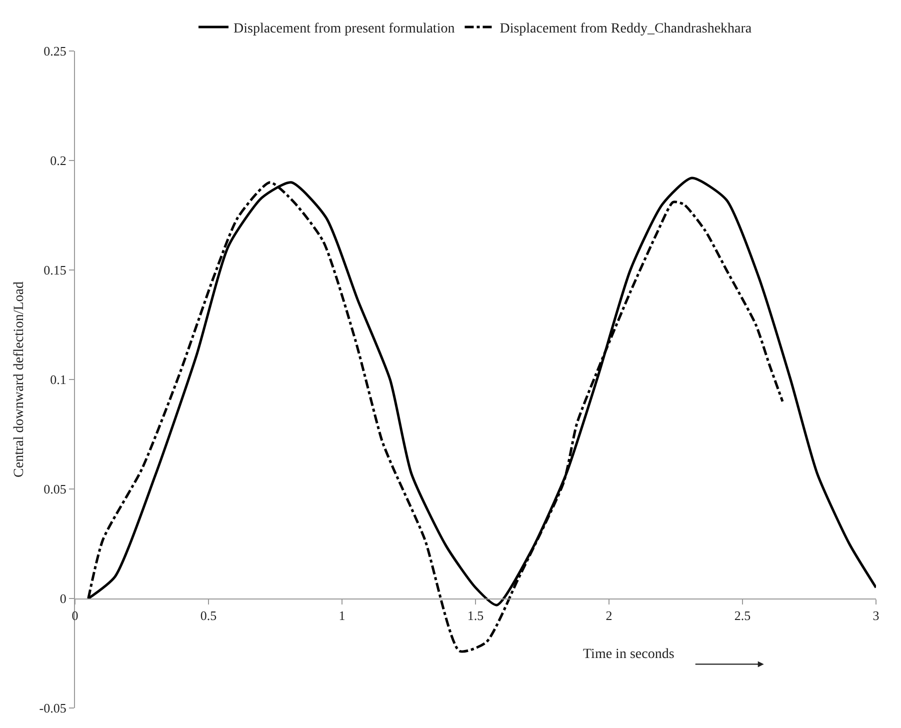  What do you see at coordinates (58, 380) in the screenshot?
I see `y-tick-label: 0.1` at bounding box center [58, 380].